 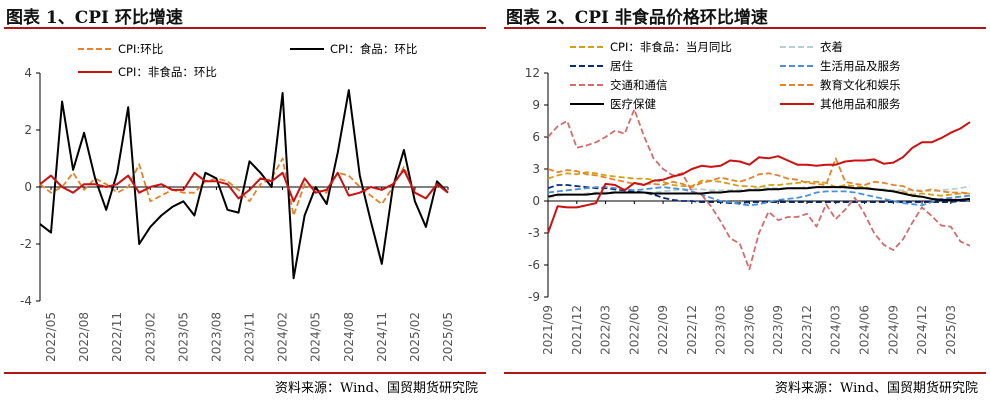 What do you see at coordinates (606, 330) in the screenshot?
I see `x-tick-label: 2022/03` at bounding box center [606, 330].